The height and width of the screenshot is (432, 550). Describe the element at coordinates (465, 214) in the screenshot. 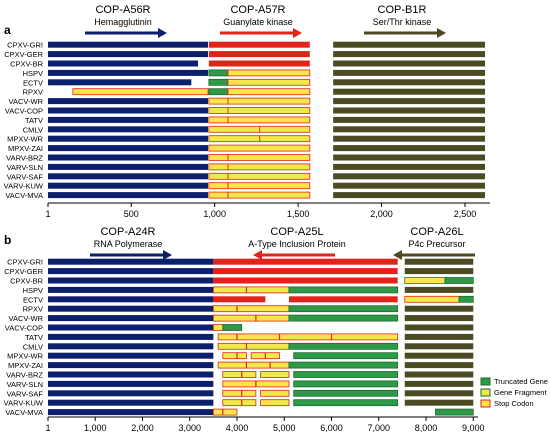

I see `x-tick-label: 2,500` at that location.